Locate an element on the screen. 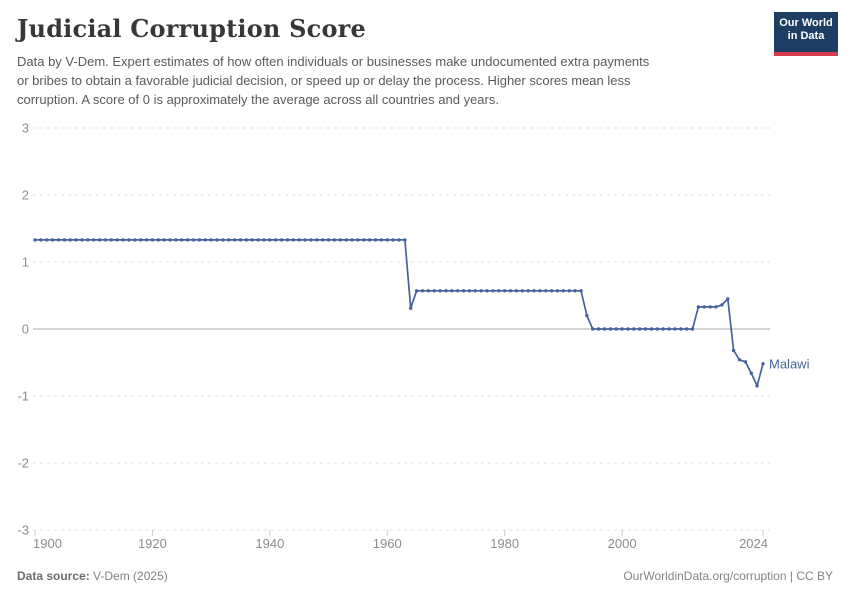  series-end-label: Malawi is located at coordinates (789, 363).